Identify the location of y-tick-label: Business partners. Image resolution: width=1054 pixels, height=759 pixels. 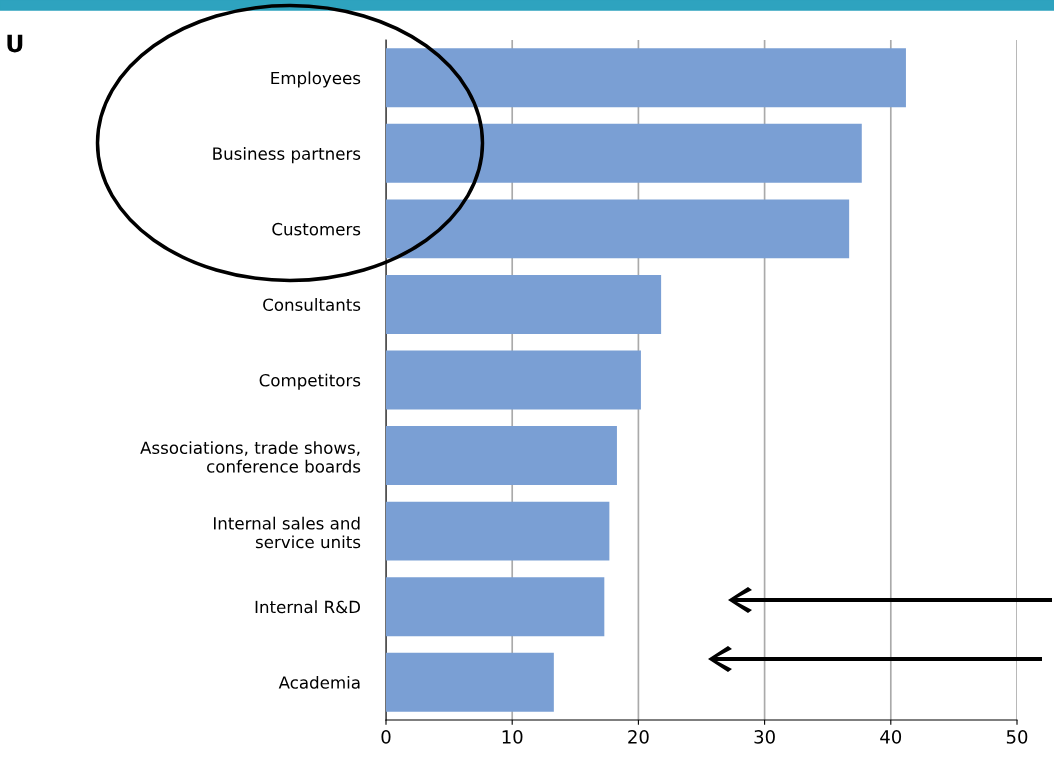
(287, 155).